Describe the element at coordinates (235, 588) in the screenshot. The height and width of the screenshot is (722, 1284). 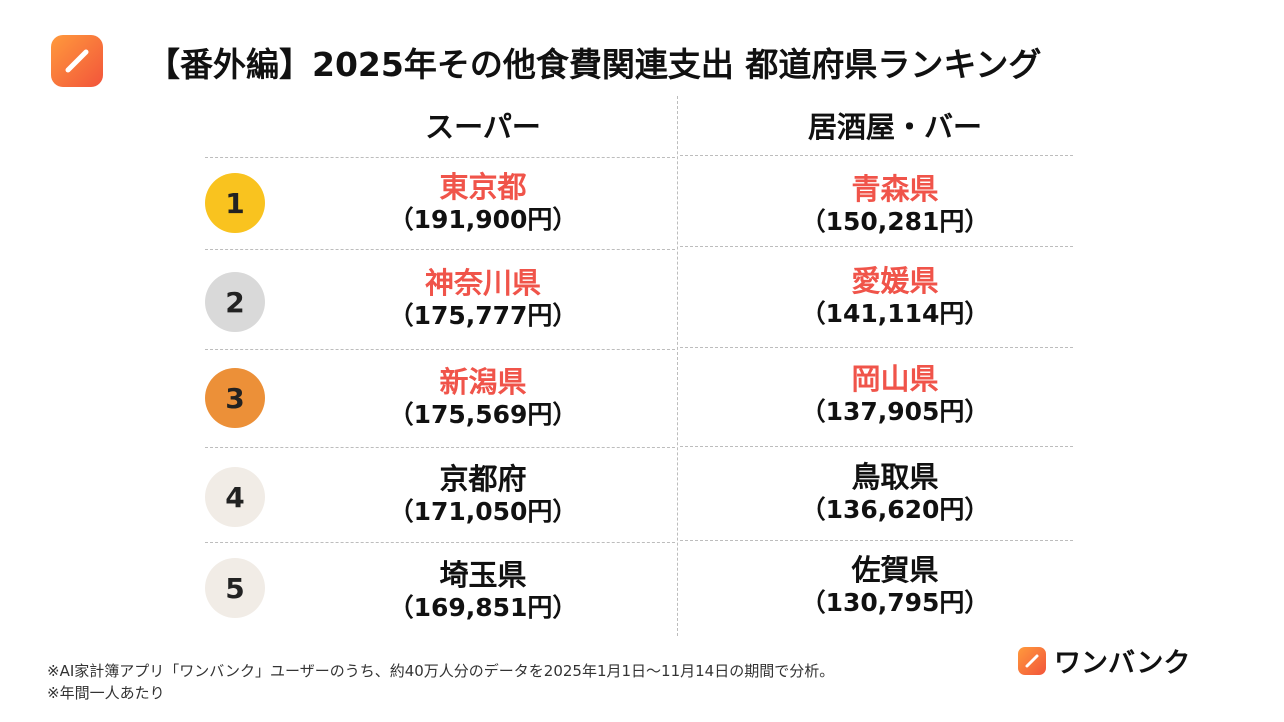
I see `rank-badge-5: 5` at that location.